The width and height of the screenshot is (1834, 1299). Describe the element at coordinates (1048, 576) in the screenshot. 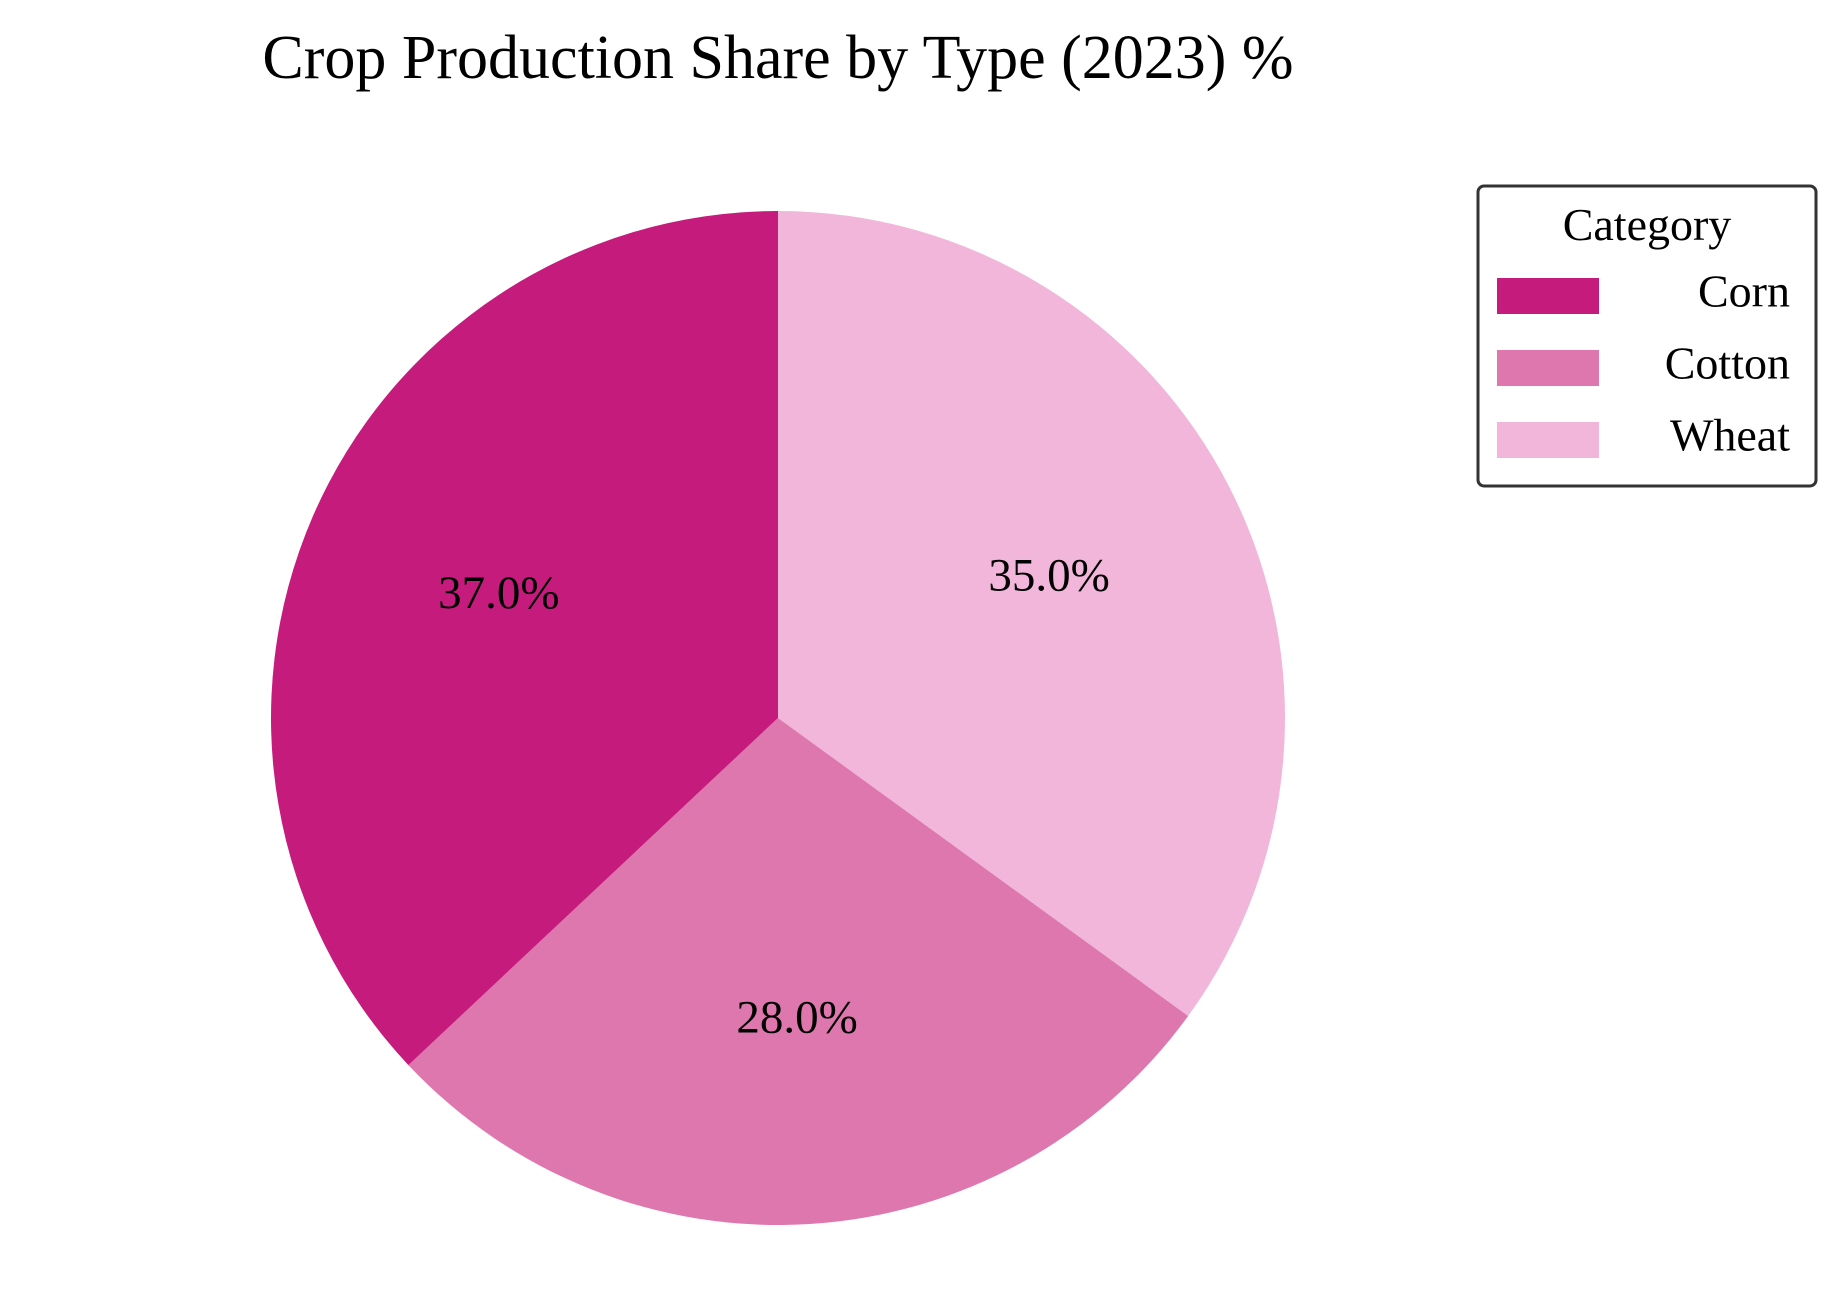

I see `slice-label-wheat: 35.0%` at that location.